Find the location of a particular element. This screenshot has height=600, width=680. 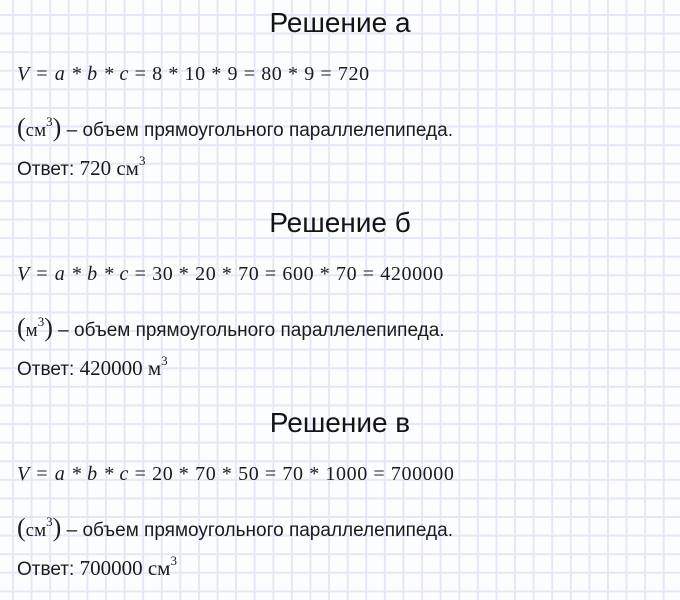

section-title: Решение б is located at coordinates (340, 222).